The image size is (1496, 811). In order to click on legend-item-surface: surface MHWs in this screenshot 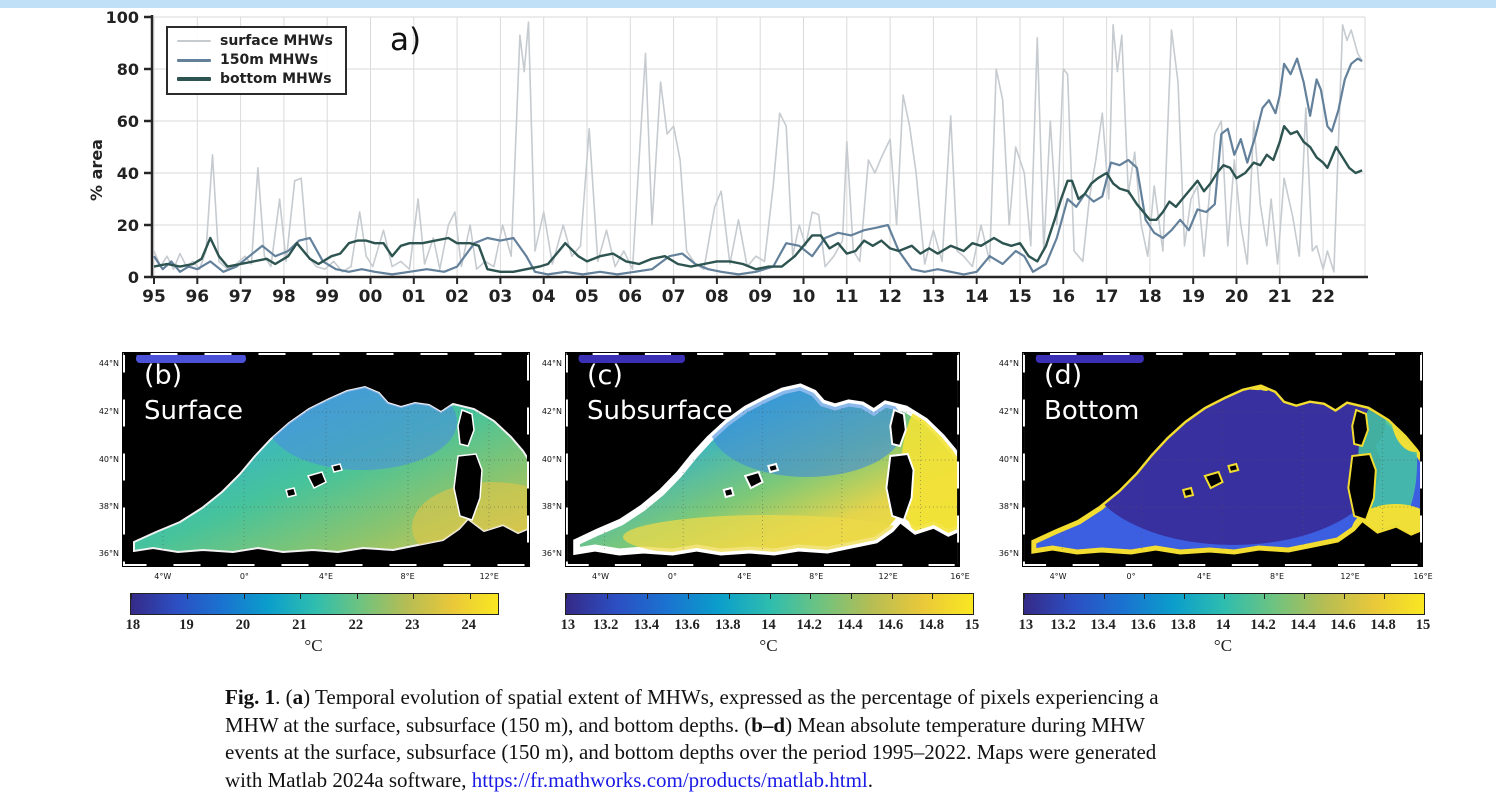, I will do `click(255, 41)`.